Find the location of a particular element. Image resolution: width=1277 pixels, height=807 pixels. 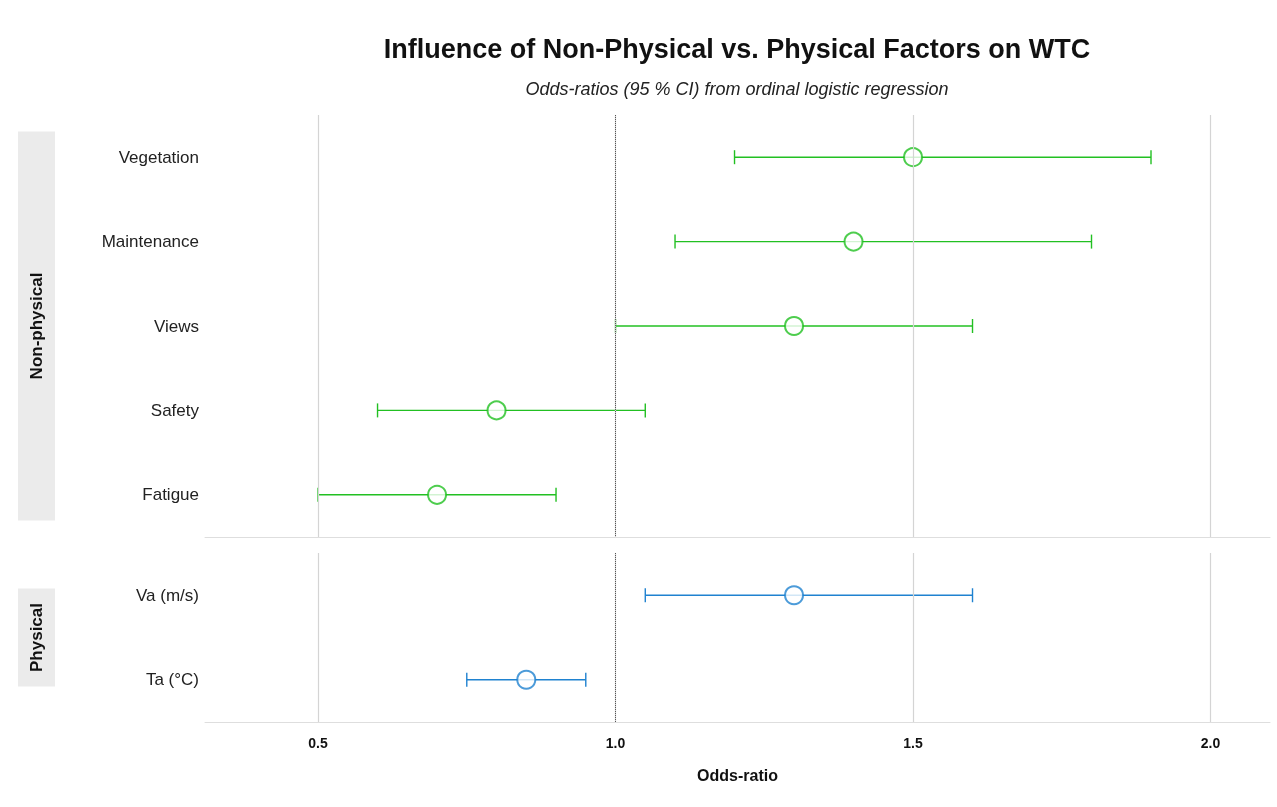

y-axis-title: Non-physical is located at coordinates (36, 326).